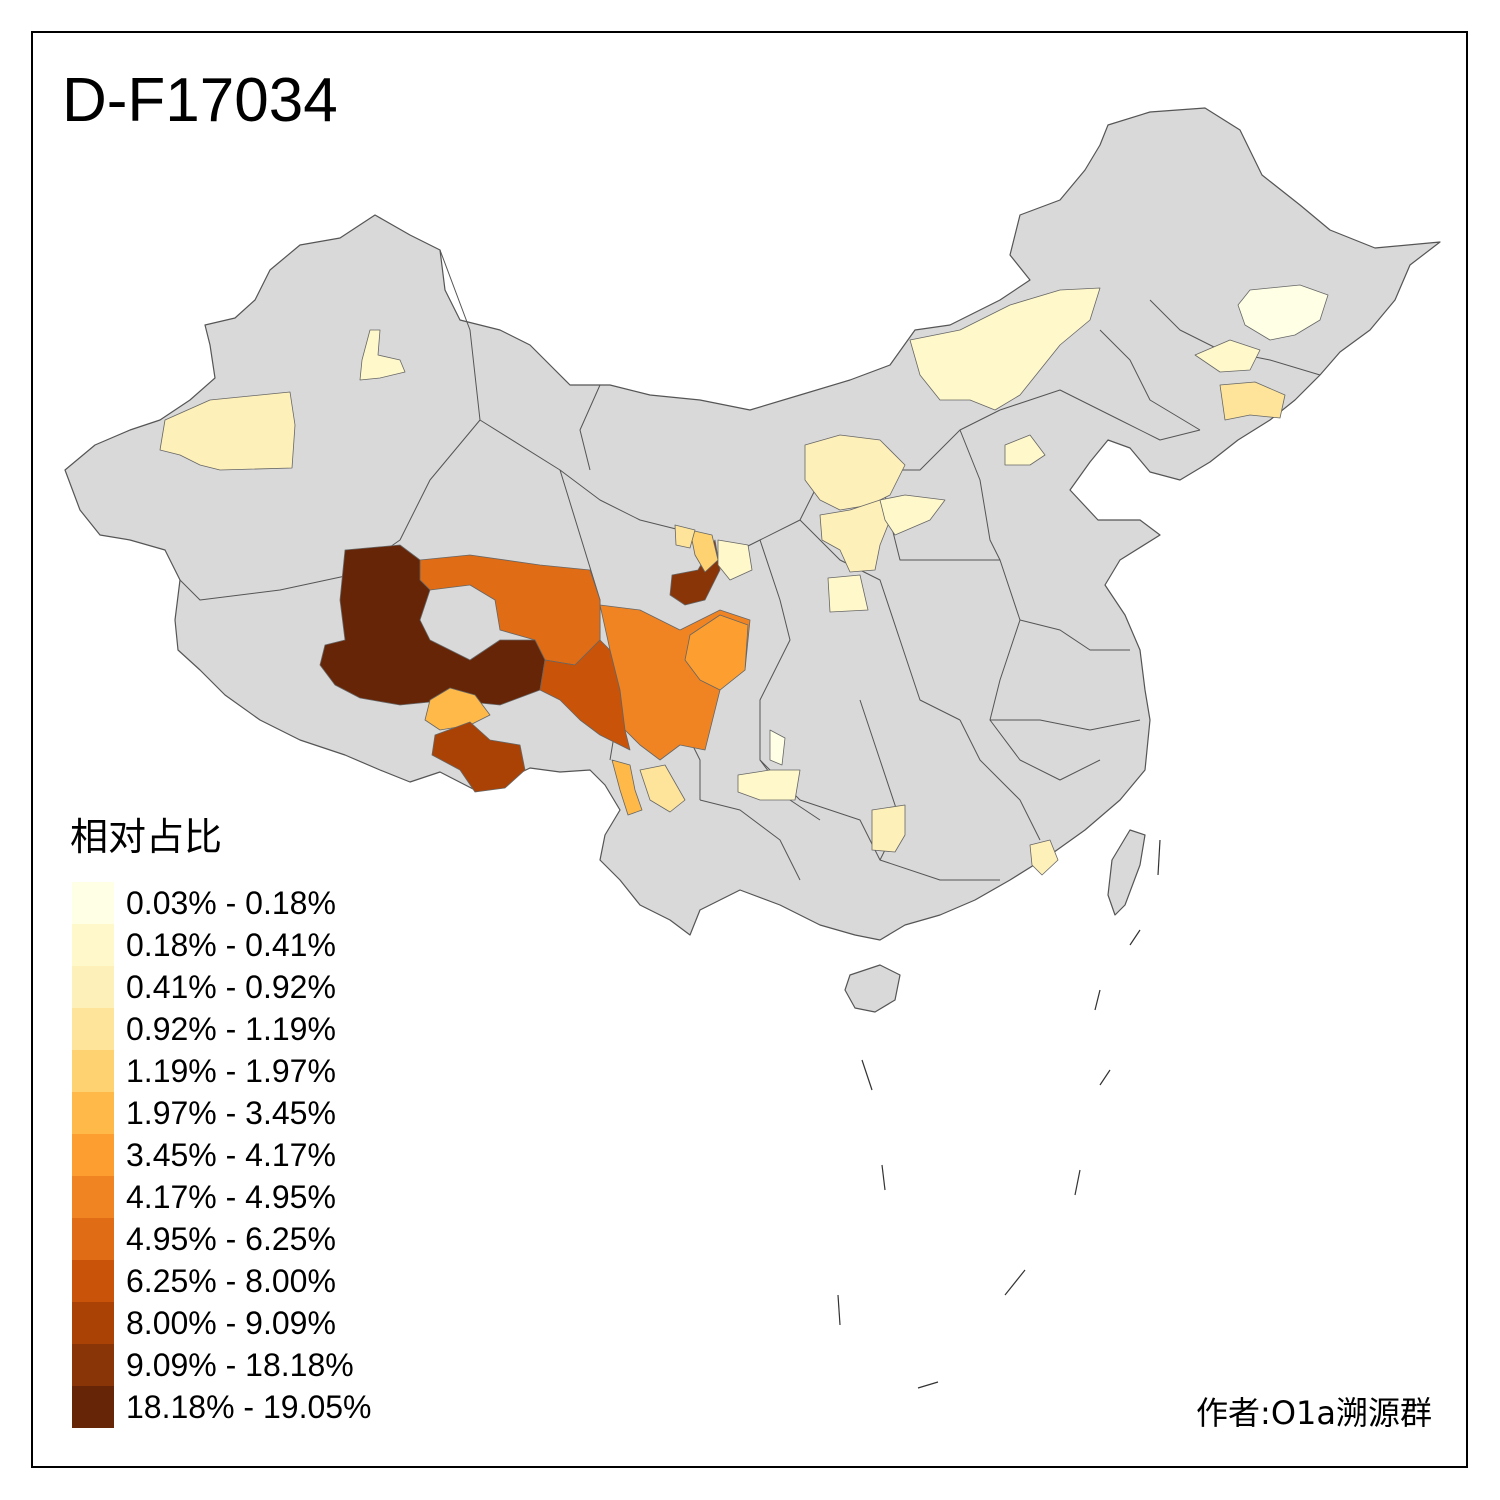 The width and height of the screenshot is (1500, 1500). I want to click on legend-item: 1.97% - 3.45%, so click(222, 1113).